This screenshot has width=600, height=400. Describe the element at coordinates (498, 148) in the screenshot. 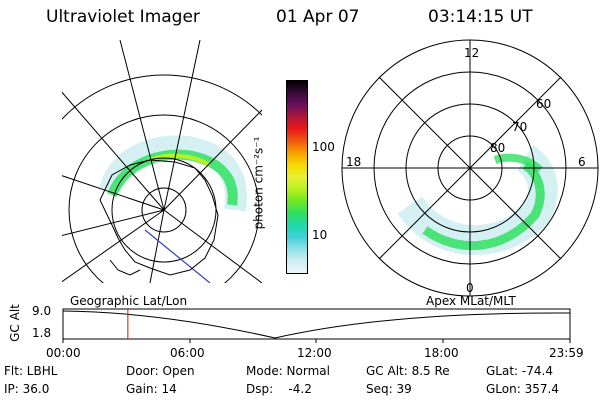

I see `lat-label-80: 80` at that location.